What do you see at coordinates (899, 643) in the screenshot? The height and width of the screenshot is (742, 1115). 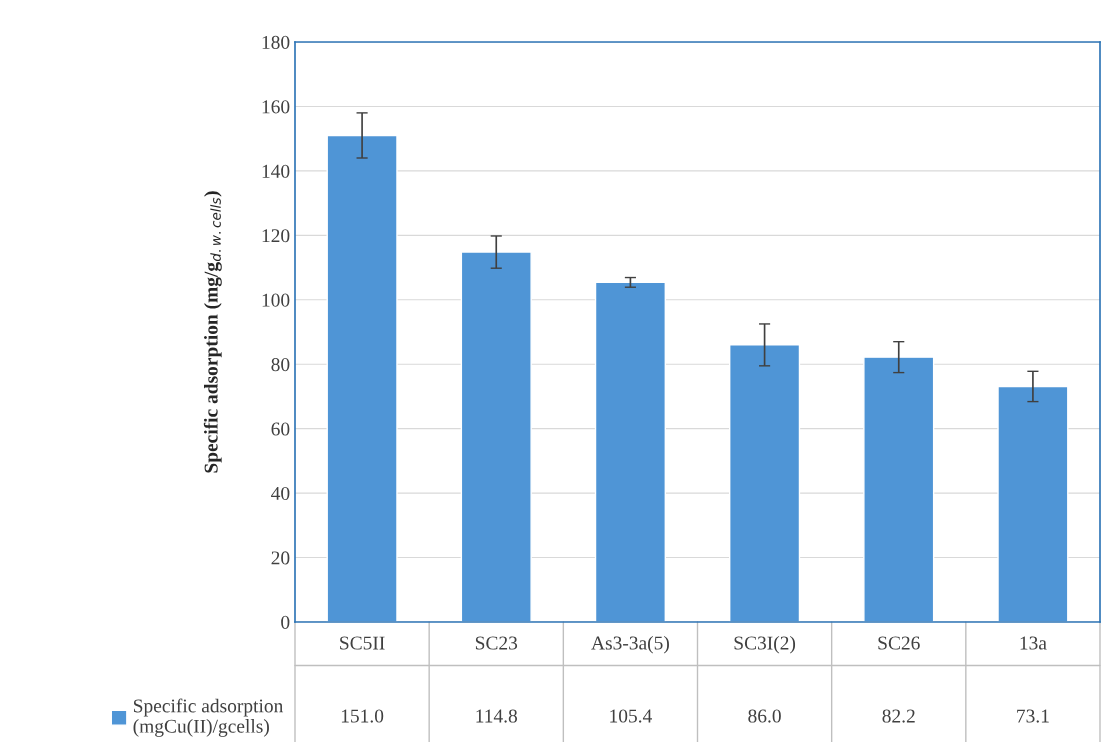 I see `x-tick-label: SC26` at bounding box center [899, 643].